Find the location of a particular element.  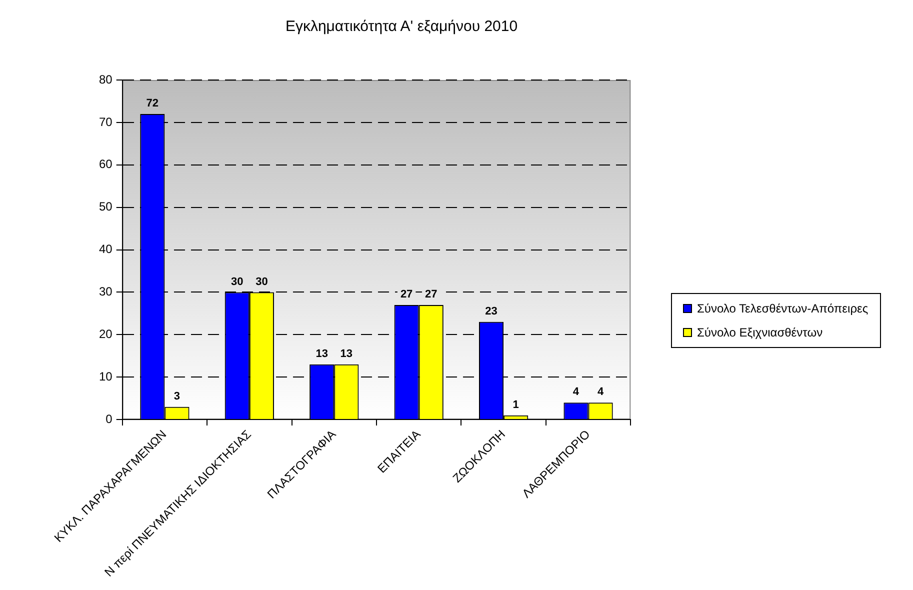

chart-title: Εγκληματικότητα Α' εξαμήνου 2010 is located at coordinates (401, 27).